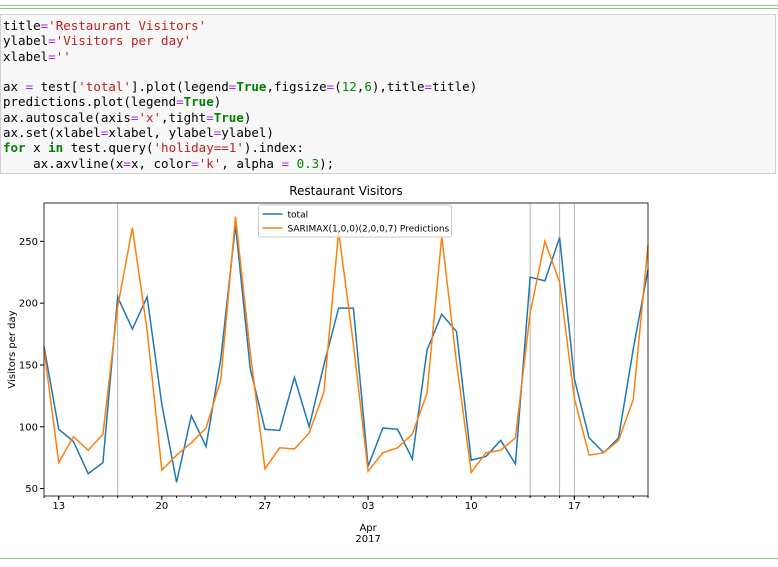 This screenshot has width=778, height=567. Describe the element at coordinates (338, 87) in the screenshot. I see `code-token: (` at that location.